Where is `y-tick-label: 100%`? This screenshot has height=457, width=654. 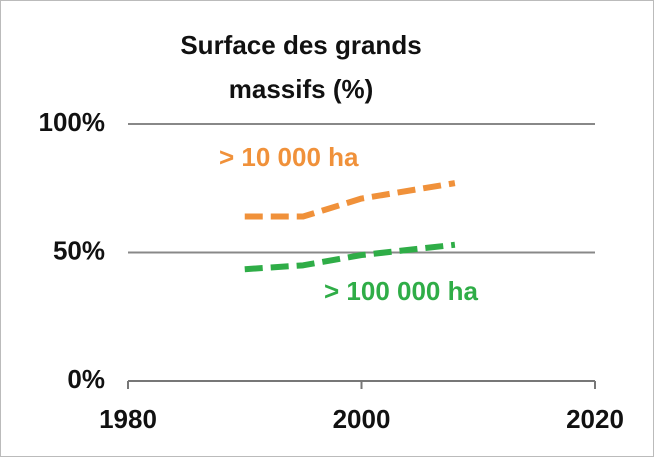
y-tick-label: 100% is located at coordinates (72, 122).